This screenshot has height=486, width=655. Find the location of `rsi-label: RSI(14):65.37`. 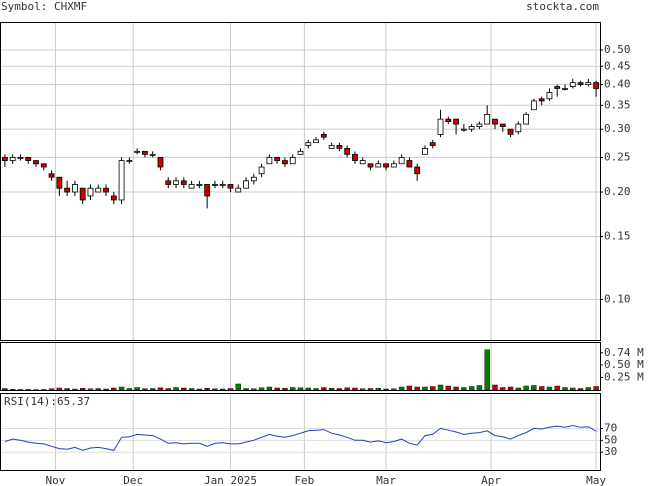

rsi-label: RSI(14):65.37 is located at coordinates (47, 401).